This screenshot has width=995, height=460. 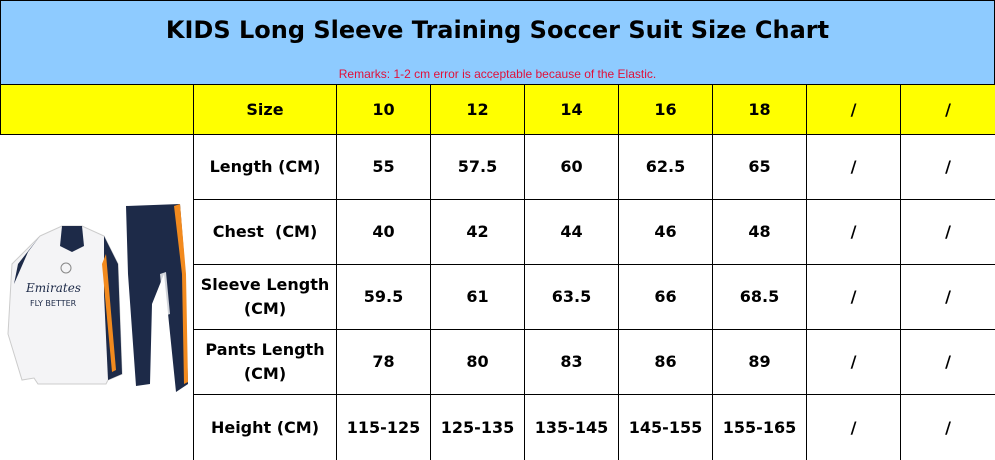 What do you see at coordinates (97, 109) in the screenshot?
I see `corner-cell` at bounding box center [97, 109].